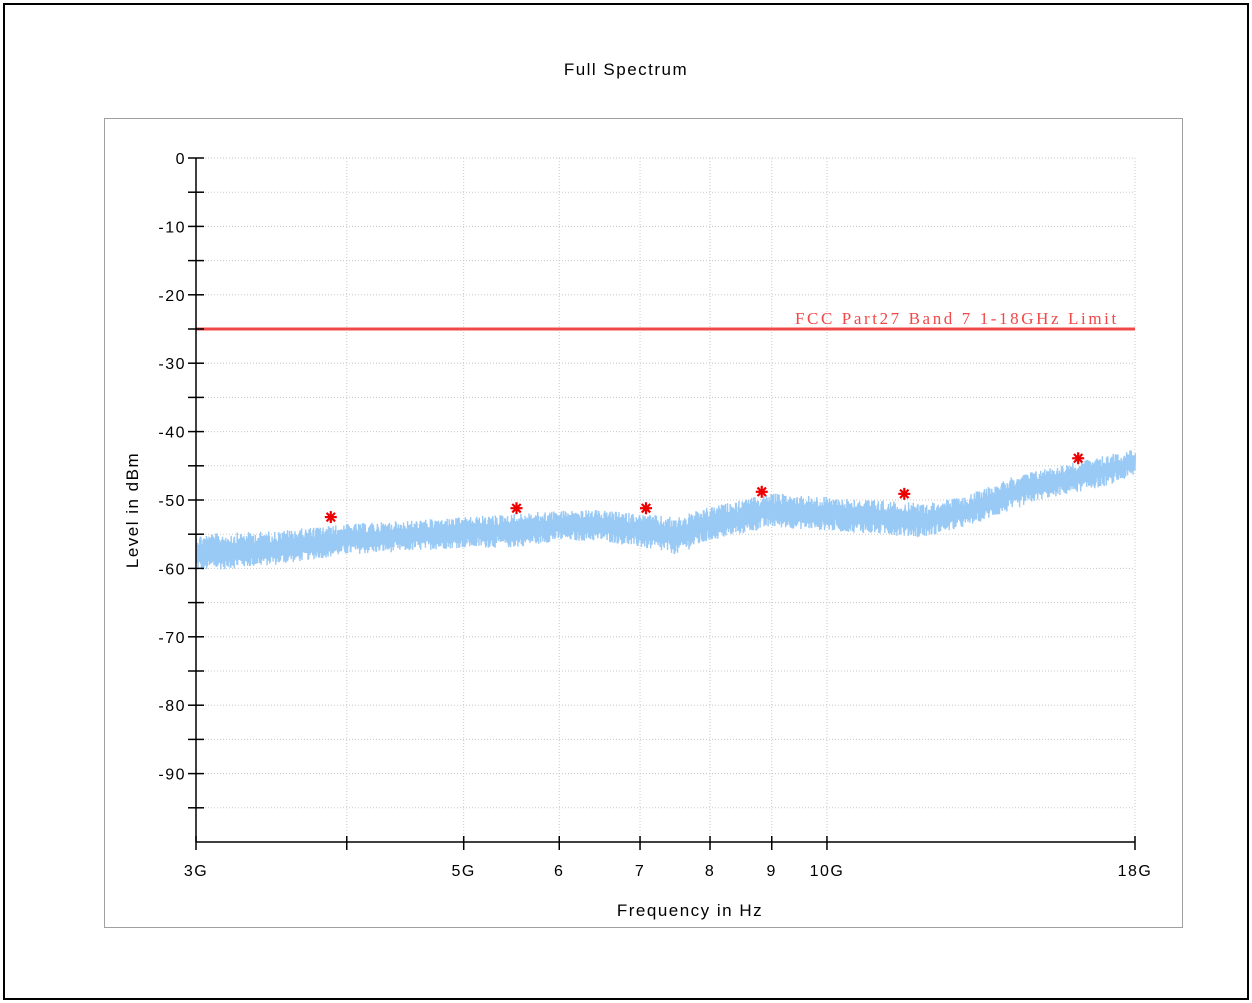 This screenshot has width=1252, height=1003. I want to click on y-tick-label: -60, so click(172, 569).